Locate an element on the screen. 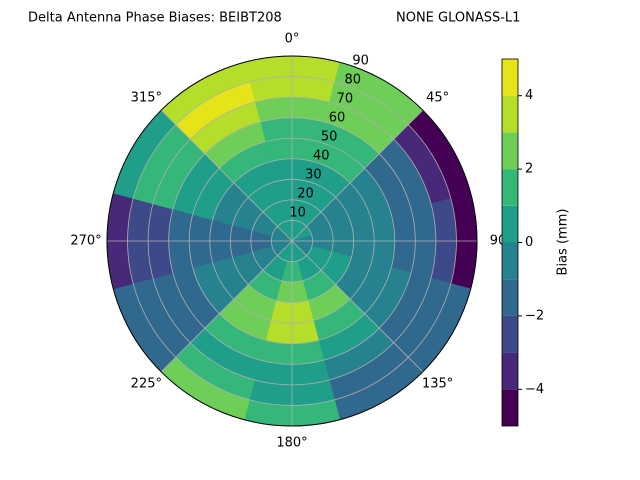  theta-tick-label: 270° is located at coordinates (85, 241).